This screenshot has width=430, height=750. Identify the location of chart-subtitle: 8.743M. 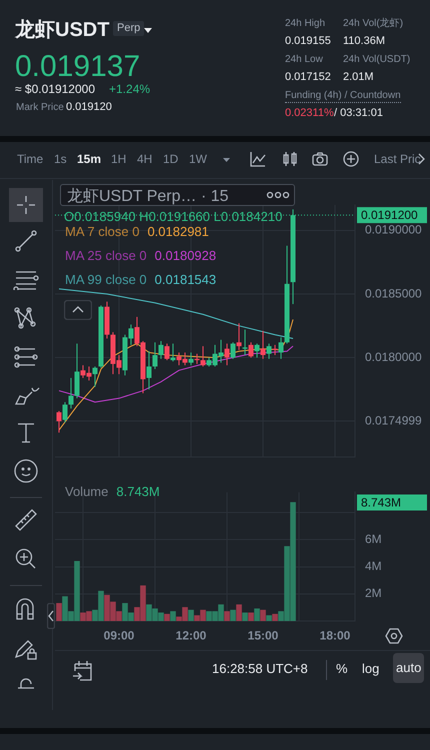
(138, 491).